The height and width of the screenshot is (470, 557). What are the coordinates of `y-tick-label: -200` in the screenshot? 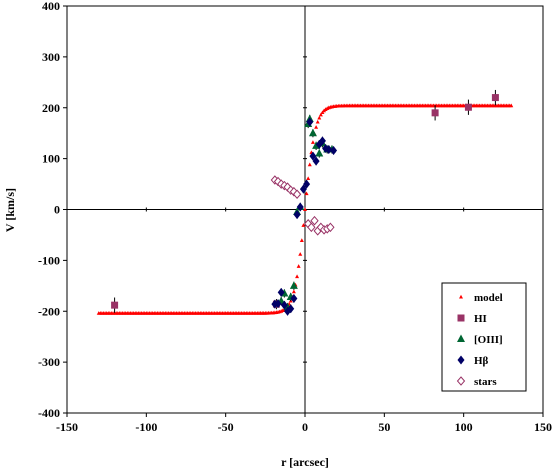 It's located at (49, 311).